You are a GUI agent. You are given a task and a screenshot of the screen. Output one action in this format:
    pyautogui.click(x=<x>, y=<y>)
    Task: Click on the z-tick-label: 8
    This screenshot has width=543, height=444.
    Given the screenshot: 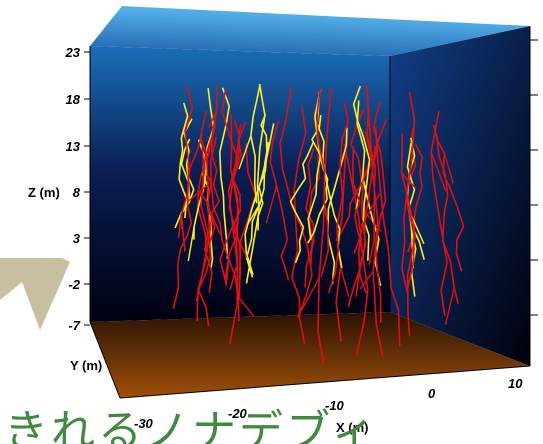 What is the action you would take?
    pyautogui.click(x=77, y=192)
    